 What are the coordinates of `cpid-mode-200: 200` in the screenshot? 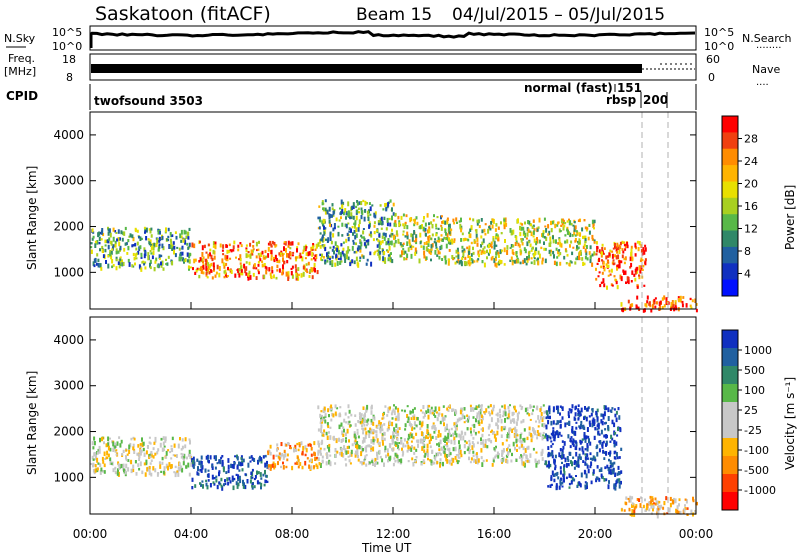 It's located at (655, 100).